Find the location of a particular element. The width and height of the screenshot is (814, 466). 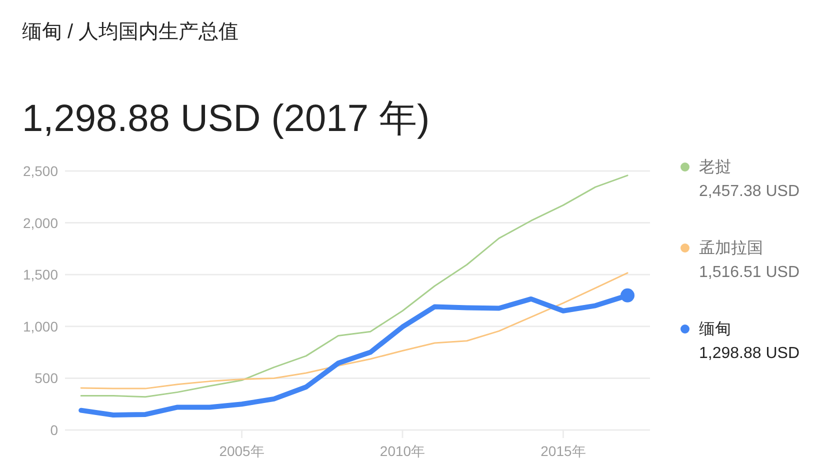

y-tick-label: 500 is located at coordinates (46, 378).